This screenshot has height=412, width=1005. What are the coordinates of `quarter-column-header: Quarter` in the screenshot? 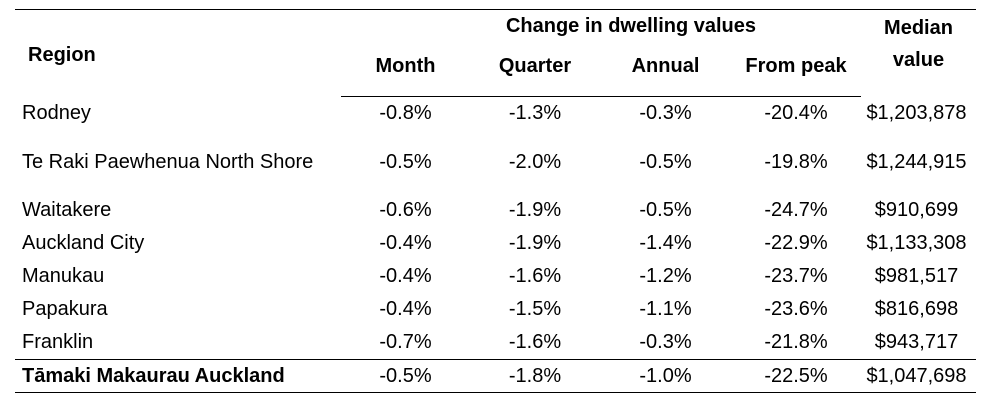 It's located at (535, 67).